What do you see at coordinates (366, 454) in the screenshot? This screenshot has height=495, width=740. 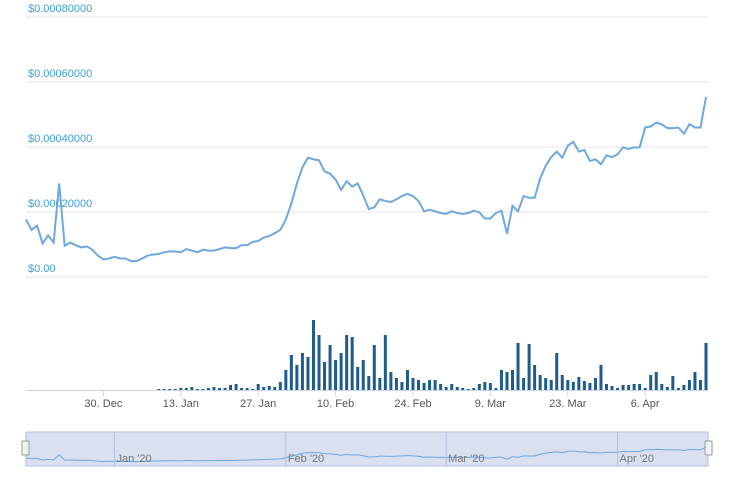 I see `navigator-line` at bounding box center [366, 454].